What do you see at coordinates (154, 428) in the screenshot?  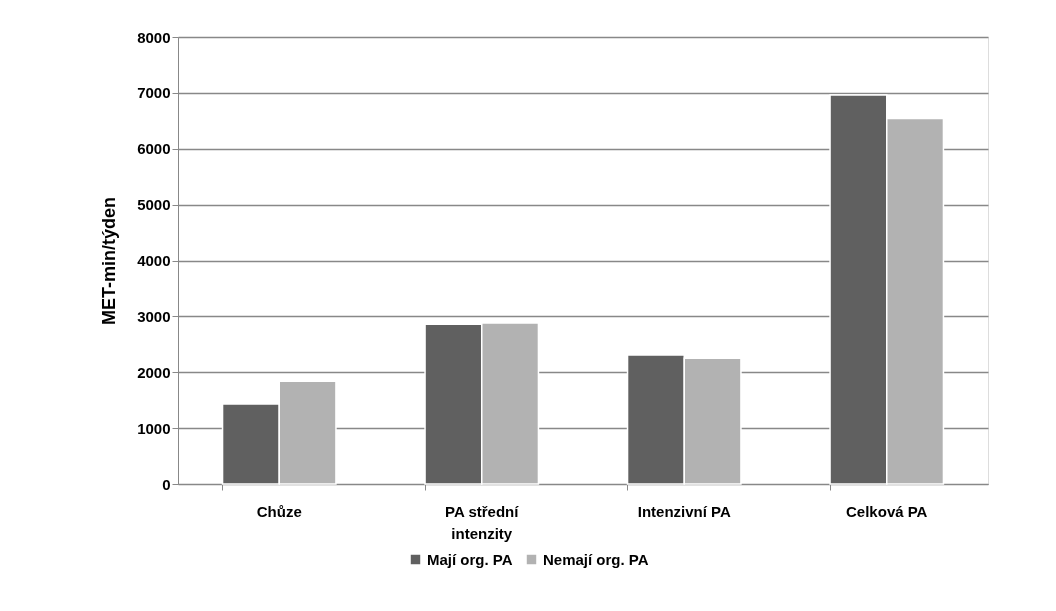 I see `y-tick-label: 1000` at bounding box center [154, 428].